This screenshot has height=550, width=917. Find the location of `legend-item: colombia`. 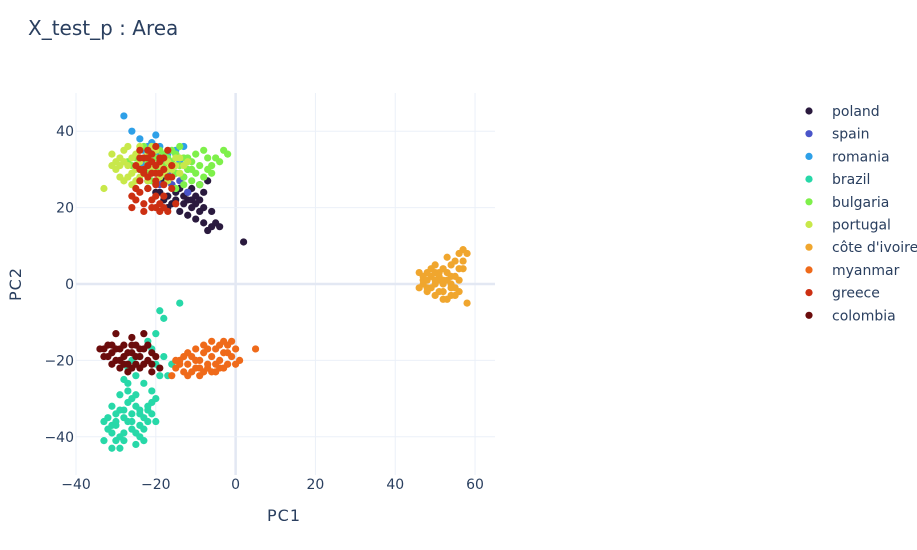

legend-item: colombia is located at coordinates (850, 316).